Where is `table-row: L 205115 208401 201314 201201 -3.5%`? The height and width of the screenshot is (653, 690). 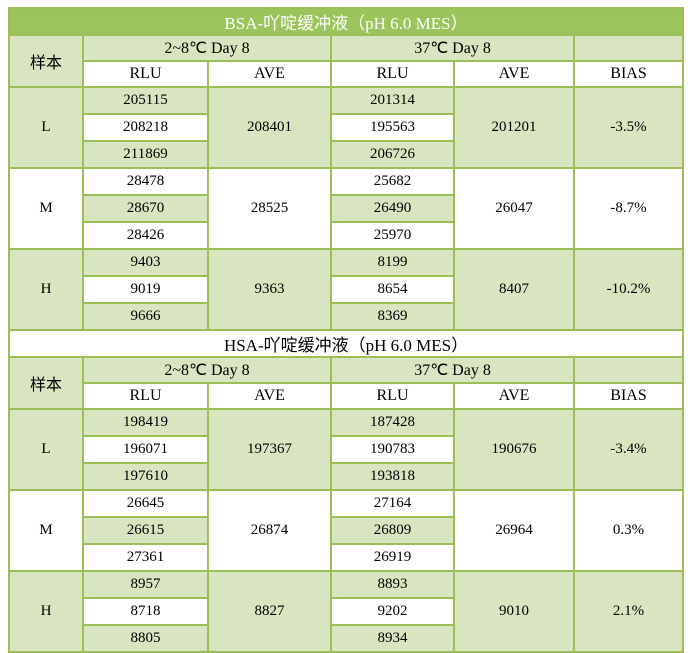 table-row: L 205115 208401 201314 201201 -3.5% is located at coordinates (346, 127).